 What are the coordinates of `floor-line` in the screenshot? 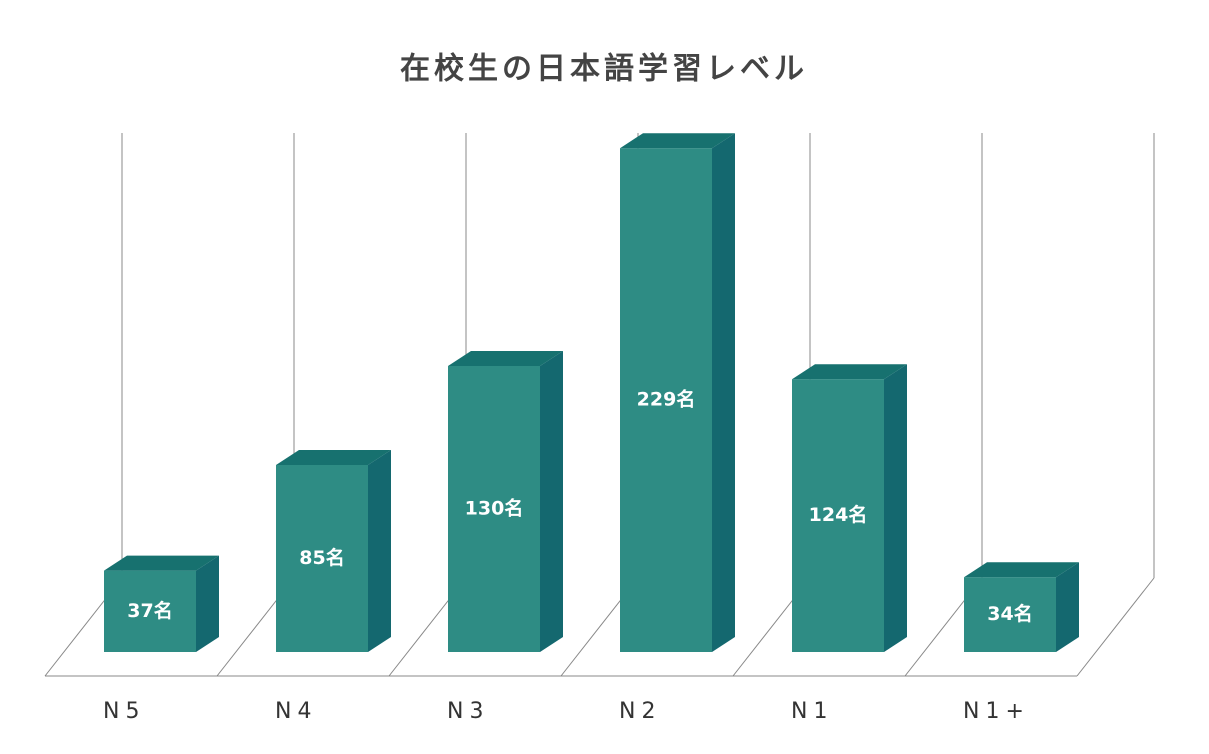 It's located at (1115, 627).